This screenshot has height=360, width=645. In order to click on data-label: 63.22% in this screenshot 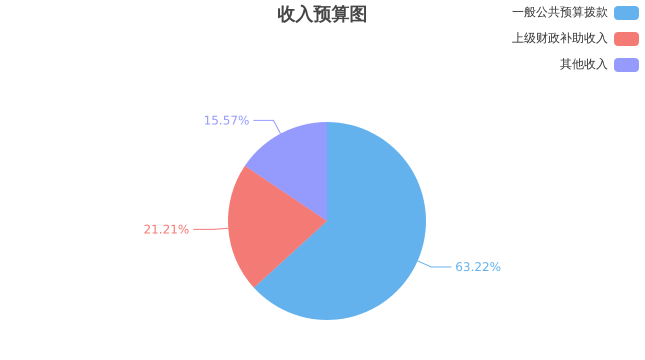, I will do `click(478, 267)`.